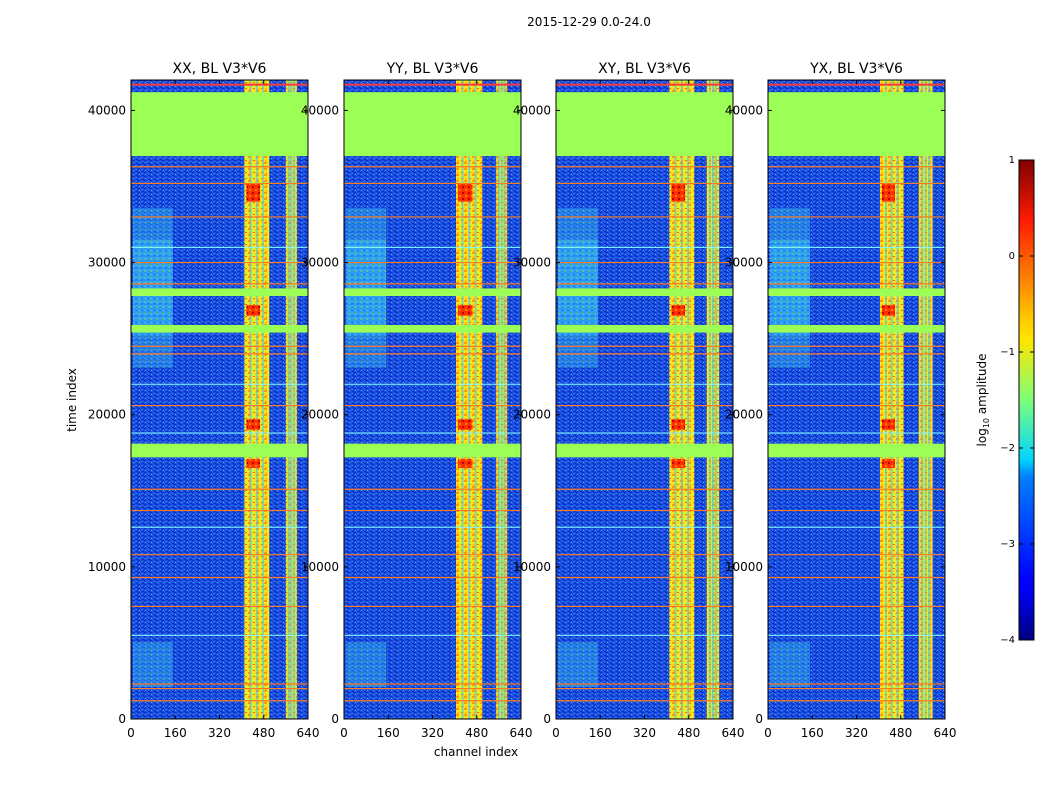 This screenshot has width=1050, height=800. I want to click on colorbar-label: log10 amplitude, so click(983, 400).